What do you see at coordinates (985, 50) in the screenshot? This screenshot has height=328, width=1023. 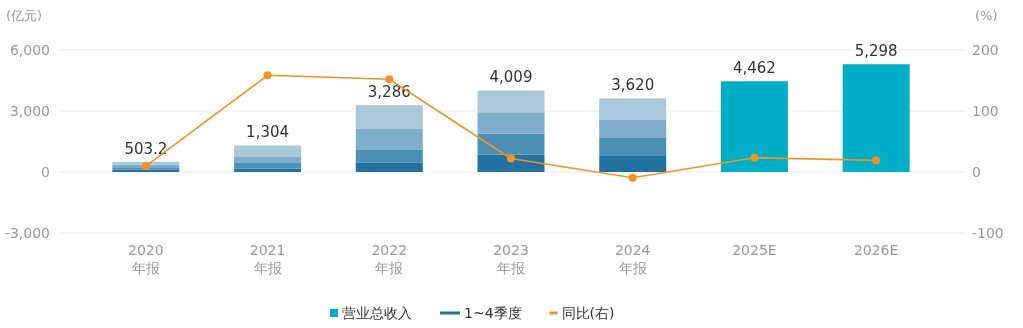 I see `y2-tick-label: 200` at bounding box center [985, 50].